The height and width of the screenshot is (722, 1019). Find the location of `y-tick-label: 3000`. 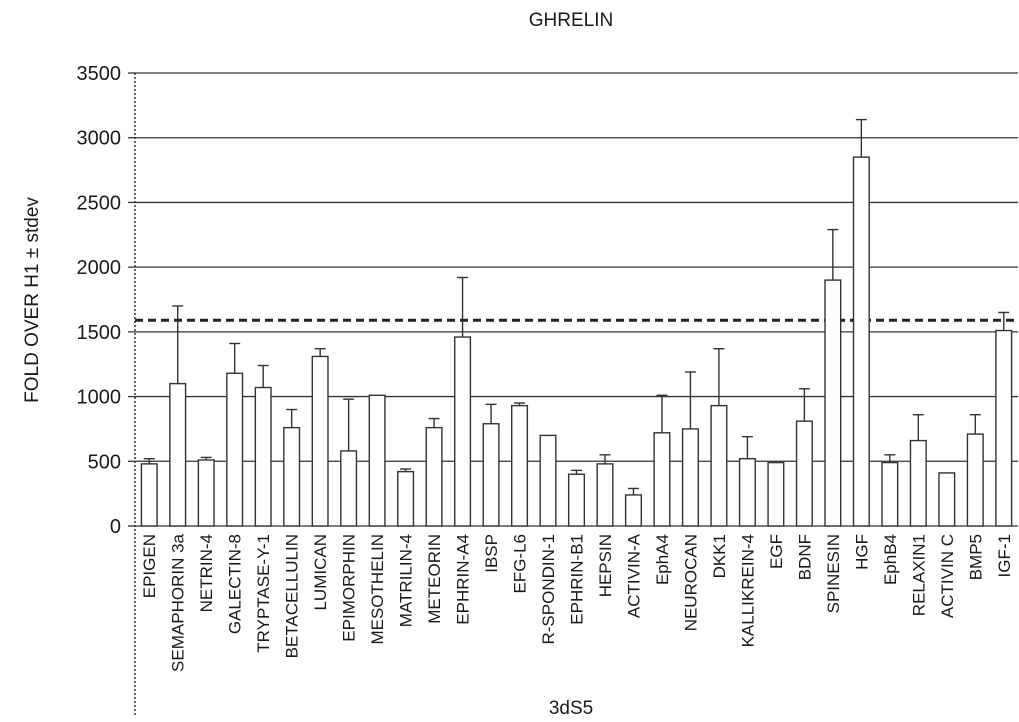

y-tick-label: 3000 is located at coordinates (99, 139).